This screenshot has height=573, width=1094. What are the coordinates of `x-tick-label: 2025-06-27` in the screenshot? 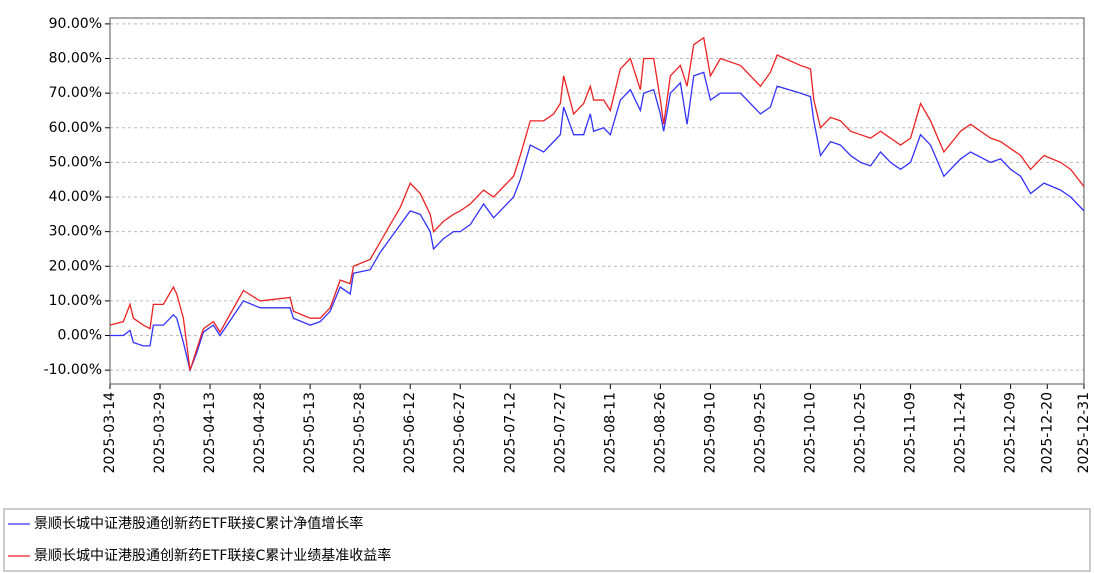 It's located at (460, 432).